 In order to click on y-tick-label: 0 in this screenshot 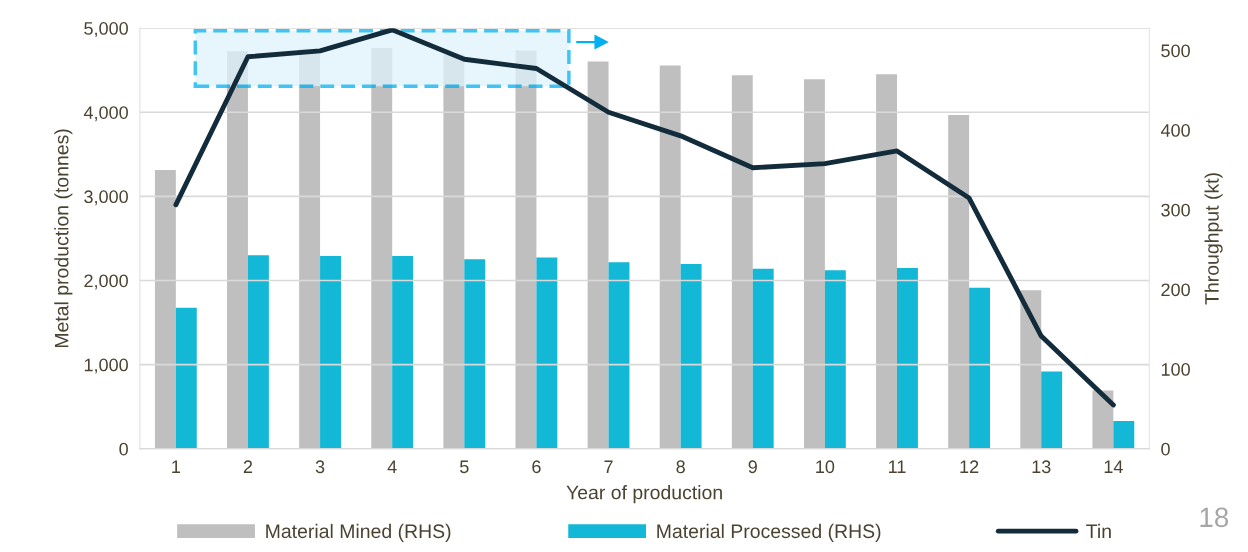, I will do `click(123, 449)`.